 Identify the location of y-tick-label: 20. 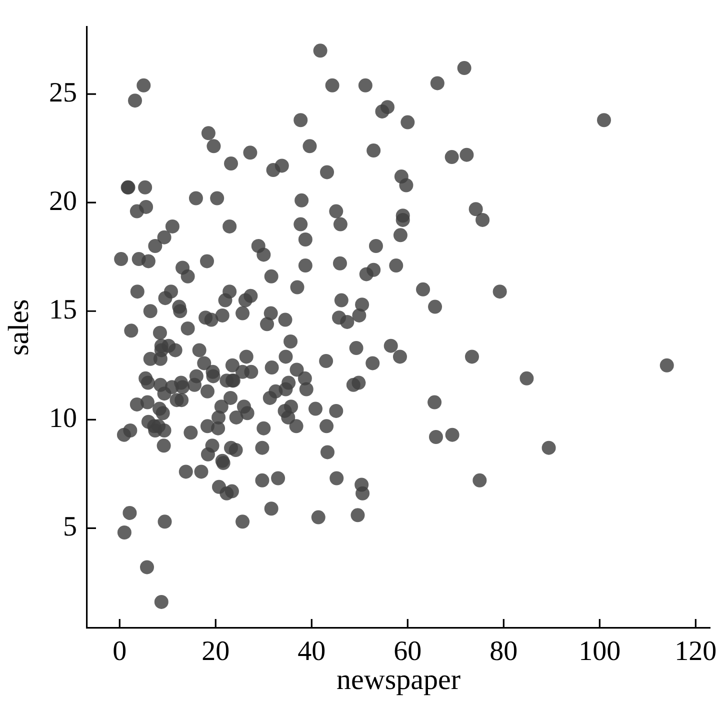
(63, 201).